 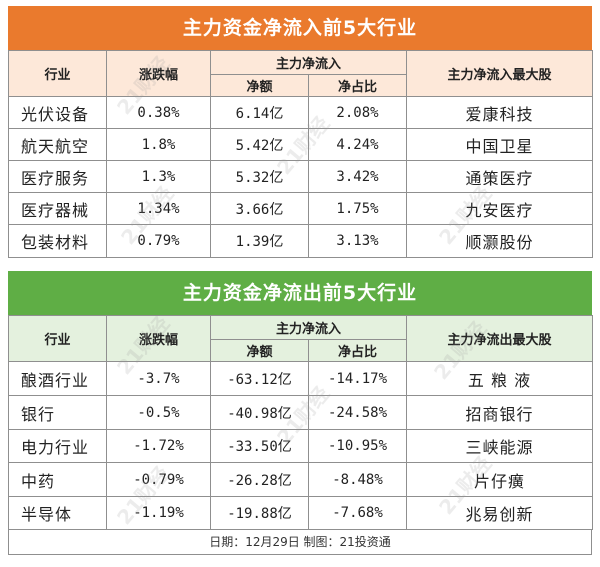 What do you see at coordinates (259, 176) in the screenshot?
I see `net-cell: 5.32亿` at bounding box center [259, 176].